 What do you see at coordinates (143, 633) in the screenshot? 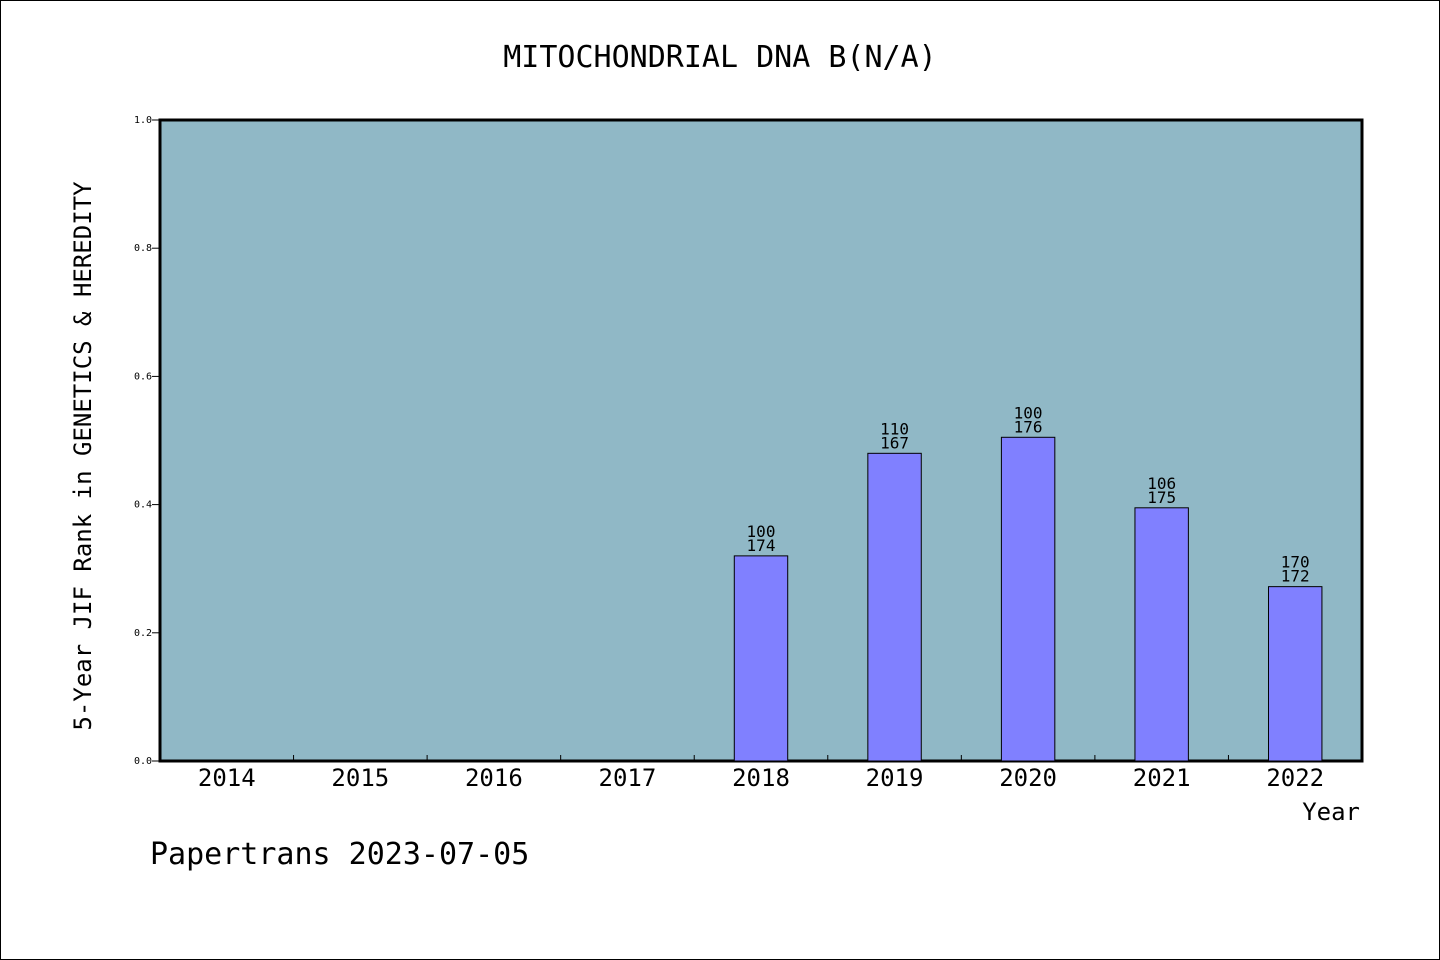
I see `y-tick-label: 0.2` at bounding box center [143, 633].